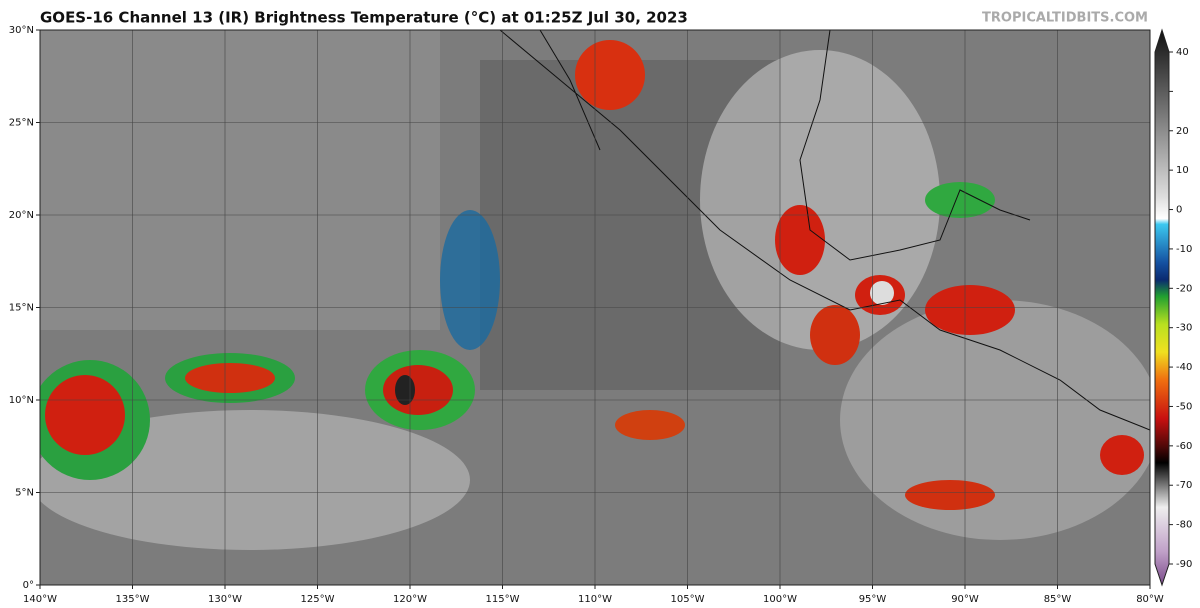 Image resolution: width=1200 pixels, height=608 pixels. I want to click on lon-label: 95°W, so click(873, 599).